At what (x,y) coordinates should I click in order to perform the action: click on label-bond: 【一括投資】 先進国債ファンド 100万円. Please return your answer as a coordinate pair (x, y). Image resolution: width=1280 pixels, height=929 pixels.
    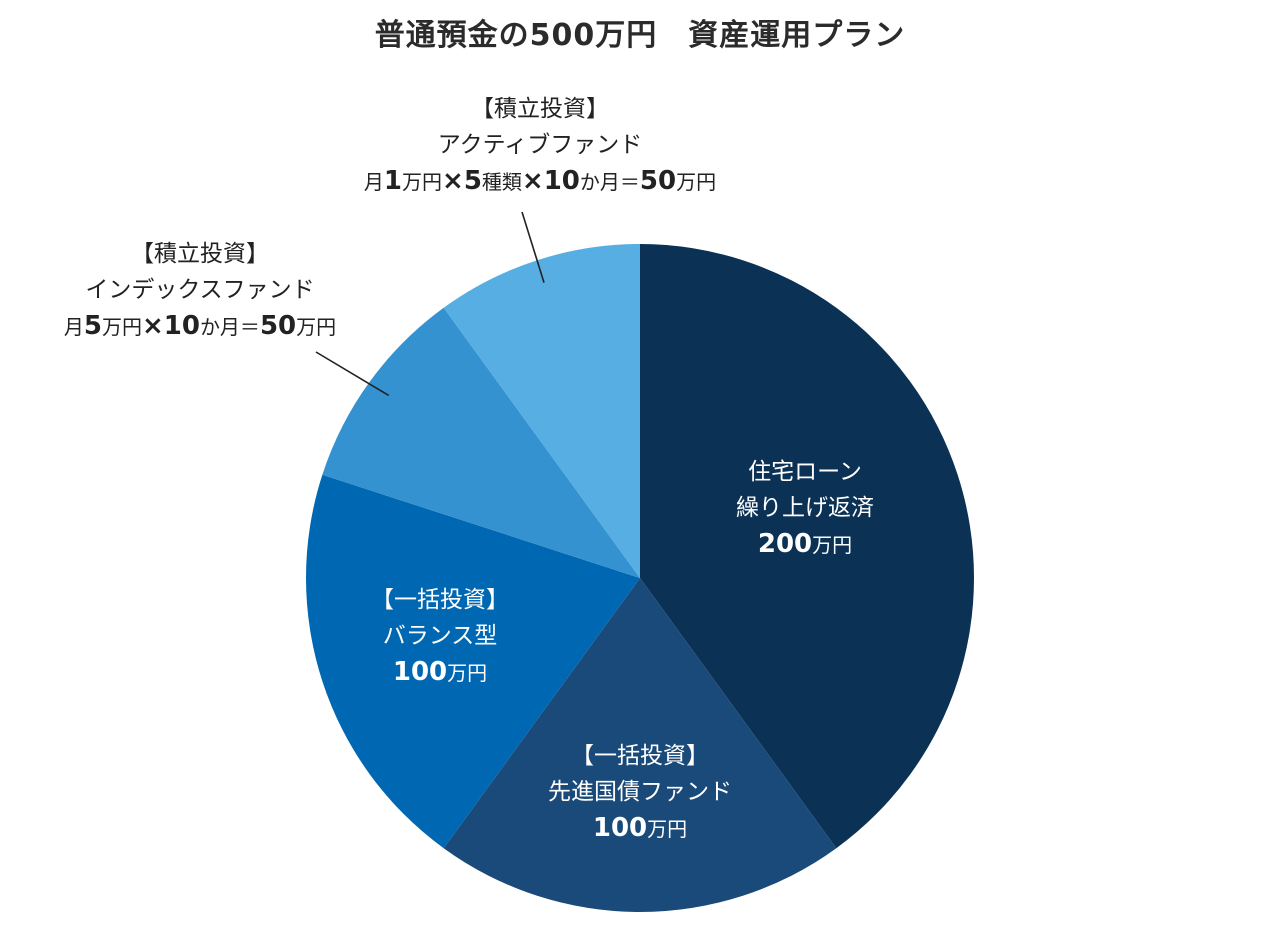
    Looking at the image, I should click on (640, 792).